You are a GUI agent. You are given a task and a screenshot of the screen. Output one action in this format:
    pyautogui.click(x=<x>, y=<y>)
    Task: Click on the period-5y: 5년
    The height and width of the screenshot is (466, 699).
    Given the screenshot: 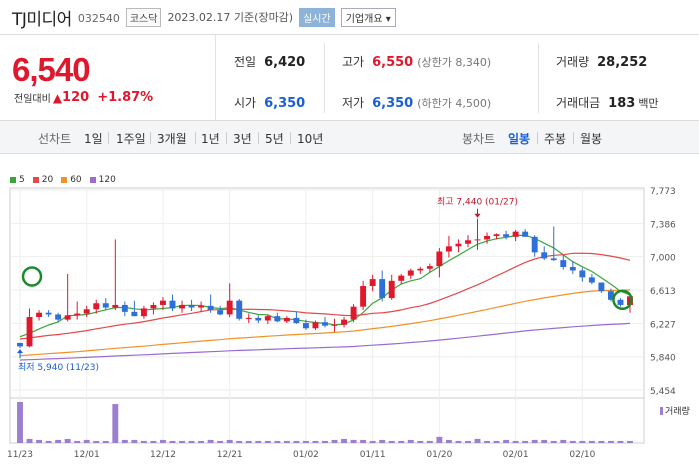 What is the action you would take?
    pyautogui.click(x=274, y=139)
    